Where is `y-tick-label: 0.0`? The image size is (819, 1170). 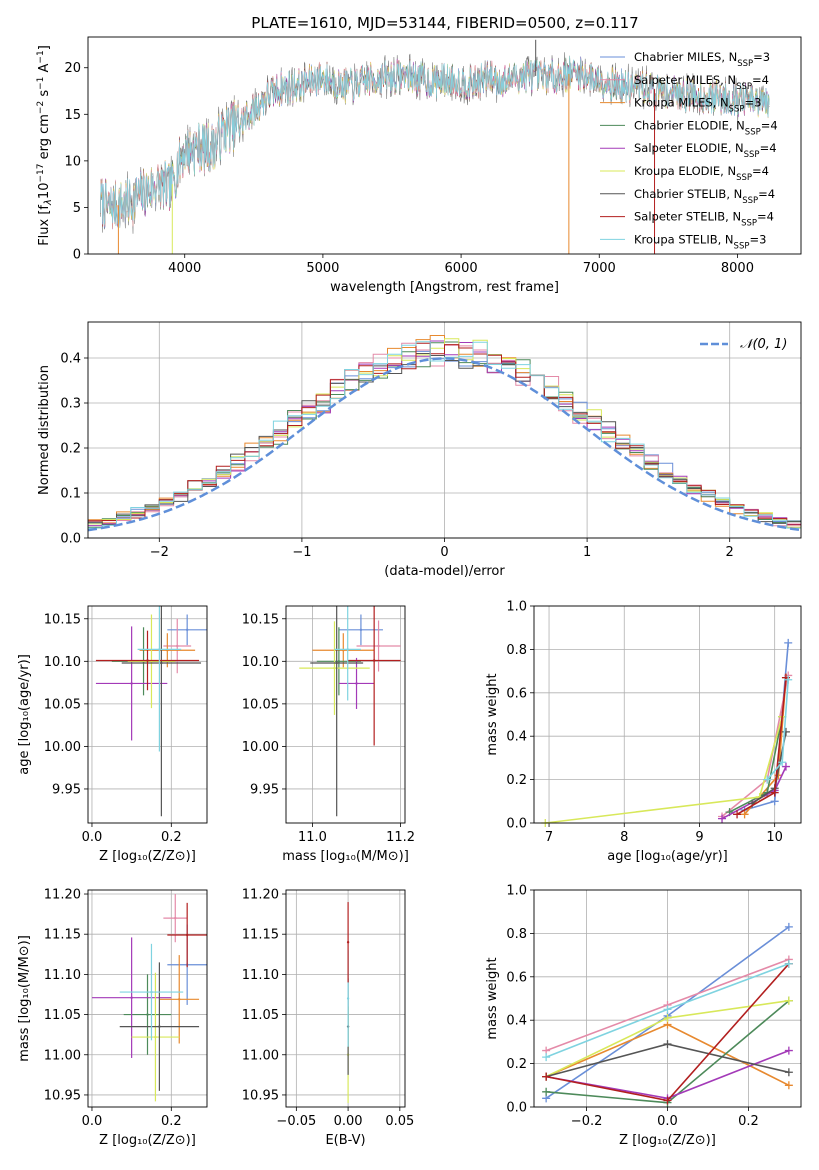 y-tick-label: 0.0 is located at coordinates (70, 539).